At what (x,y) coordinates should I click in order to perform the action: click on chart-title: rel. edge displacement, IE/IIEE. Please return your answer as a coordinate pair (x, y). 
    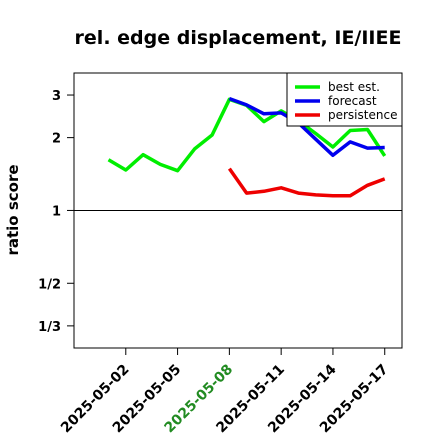
    Looking at the image, I should click on (238, 38).